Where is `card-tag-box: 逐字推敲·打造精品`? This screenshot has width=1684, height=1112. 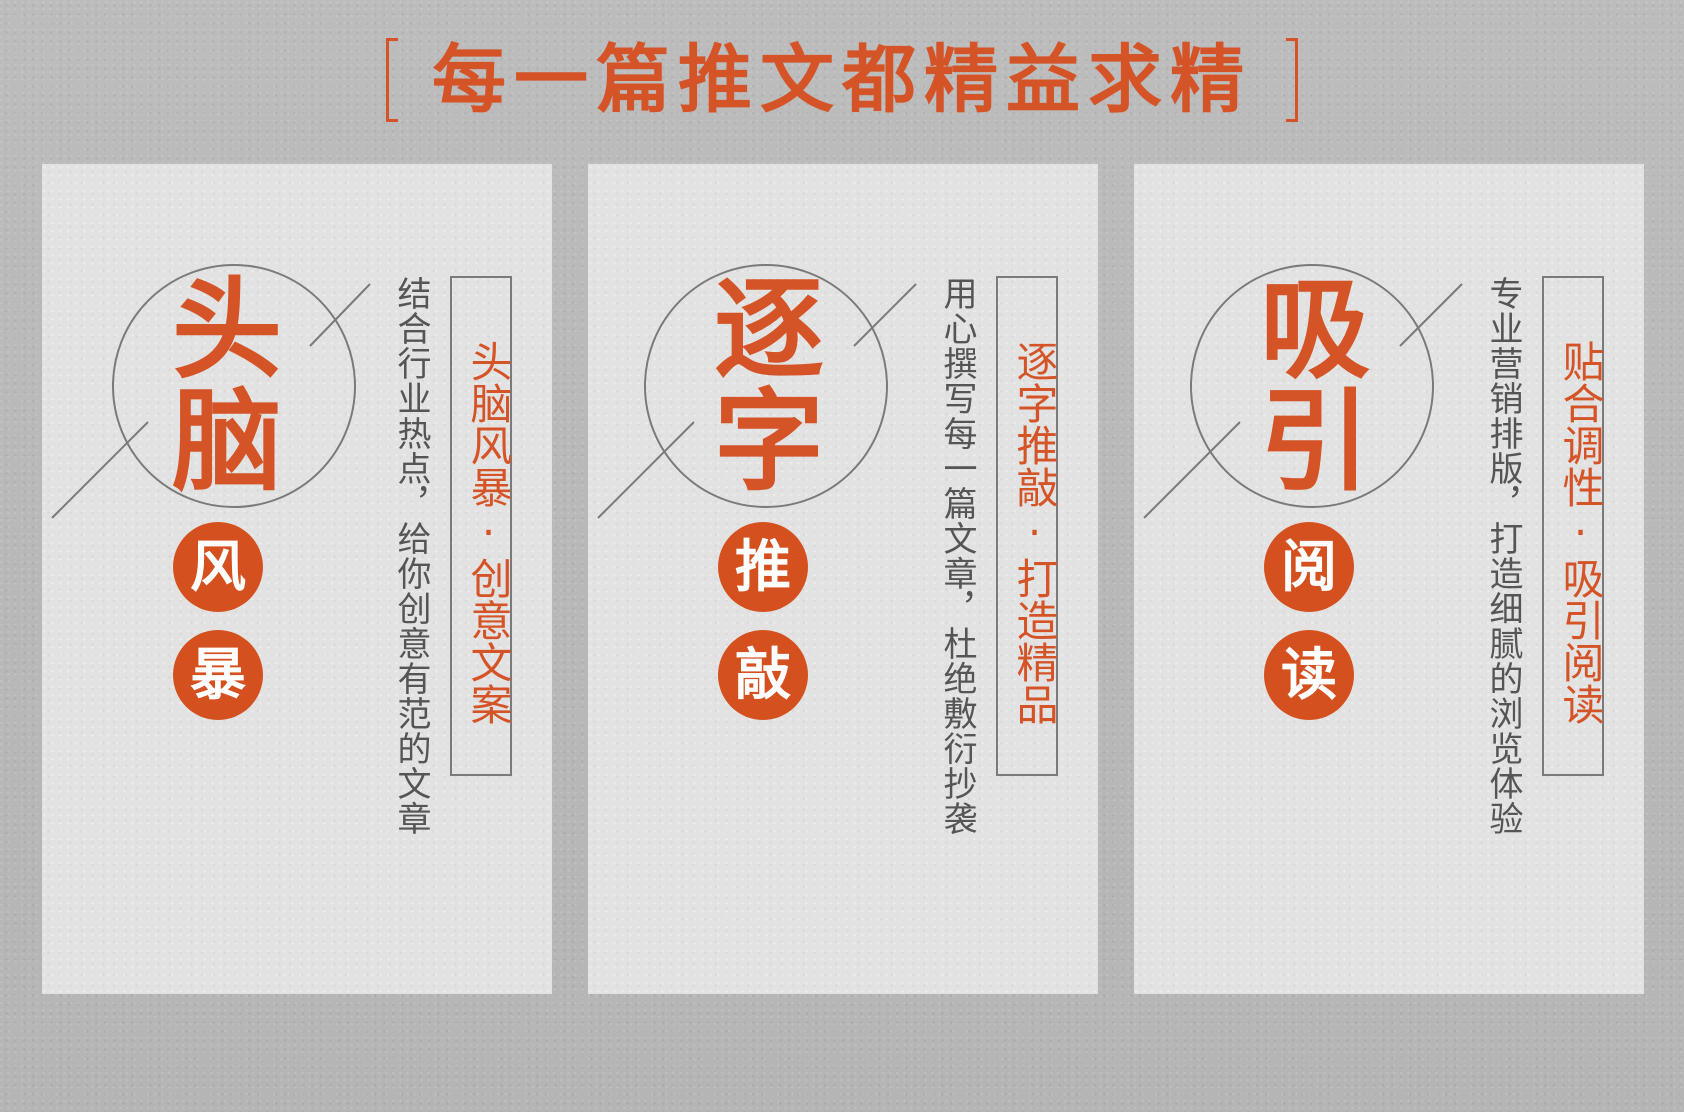 card-tag-box: 逐字推敲·打造精品 is located at coordinates (1027, 526).